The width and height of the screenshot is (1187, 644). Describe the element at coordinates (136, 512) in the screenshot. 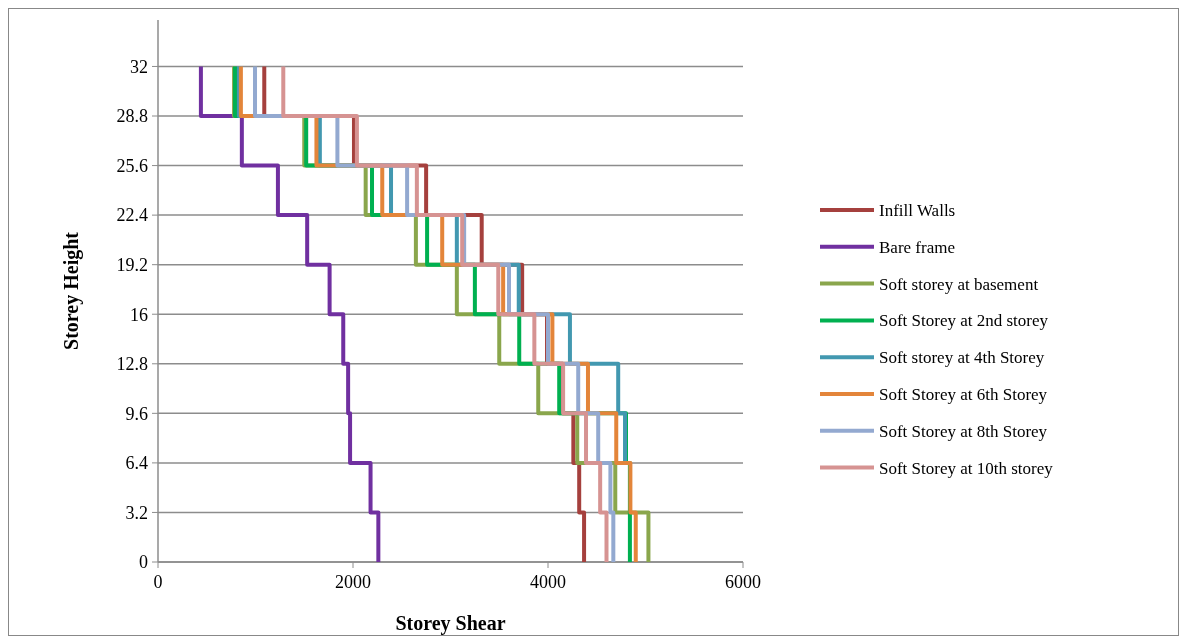

I see `y-tick-label: 3.2` at that location.